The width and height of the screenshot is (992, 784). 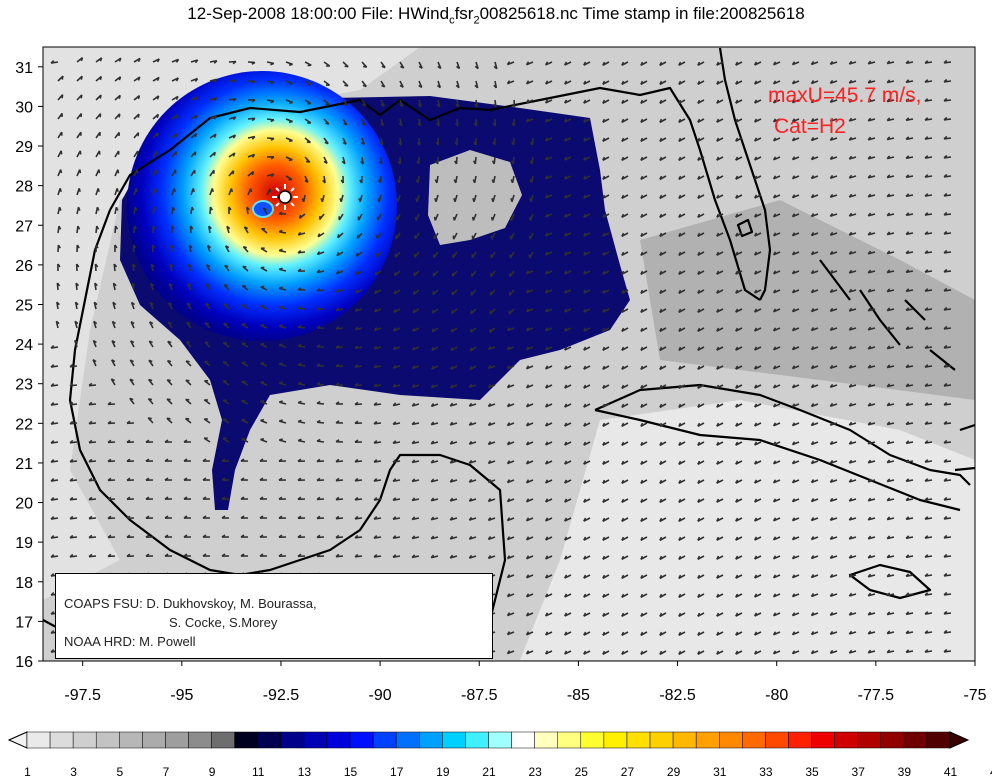 What do you see at coordinates (24, 345) in the screenshot?
I see `lat-tick-label: 24` at bounding box center [24, 345].